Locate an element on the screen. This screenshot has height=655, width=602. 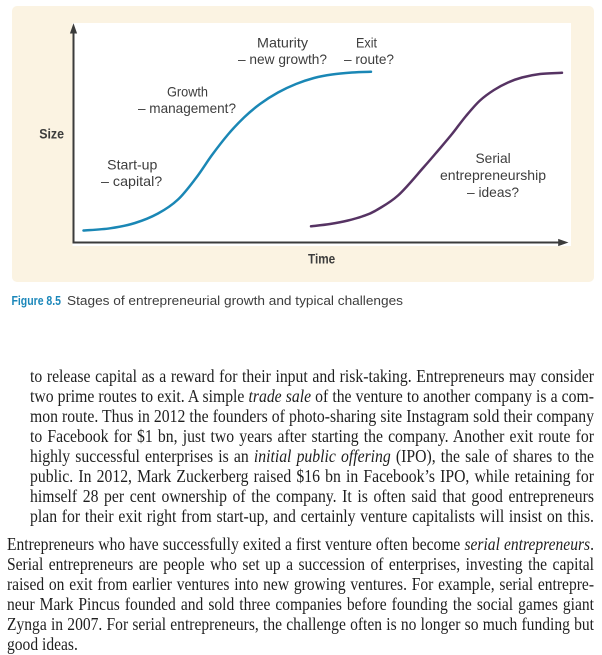
svg-text: – ideas? is located at coordinates (493, 192).